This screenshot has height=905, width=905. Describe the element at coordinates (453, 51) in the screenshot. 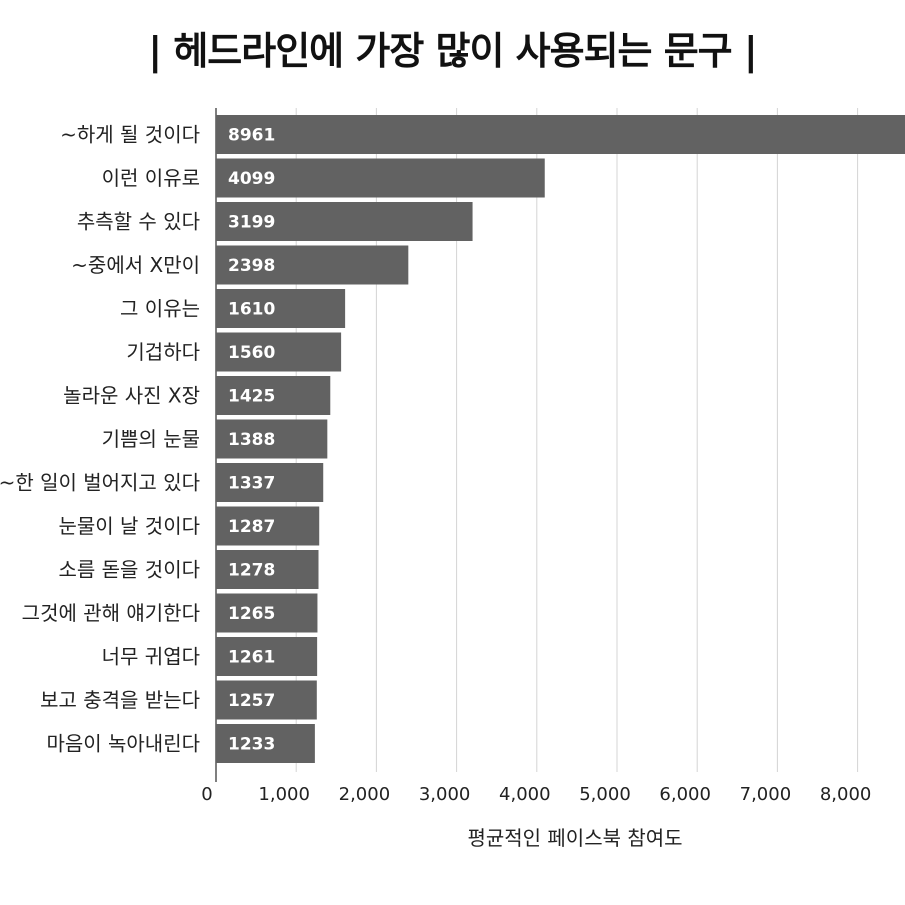

I see `chart-title: | 헤드라인에 가장 많이 사용되는 문구 |` at that location.